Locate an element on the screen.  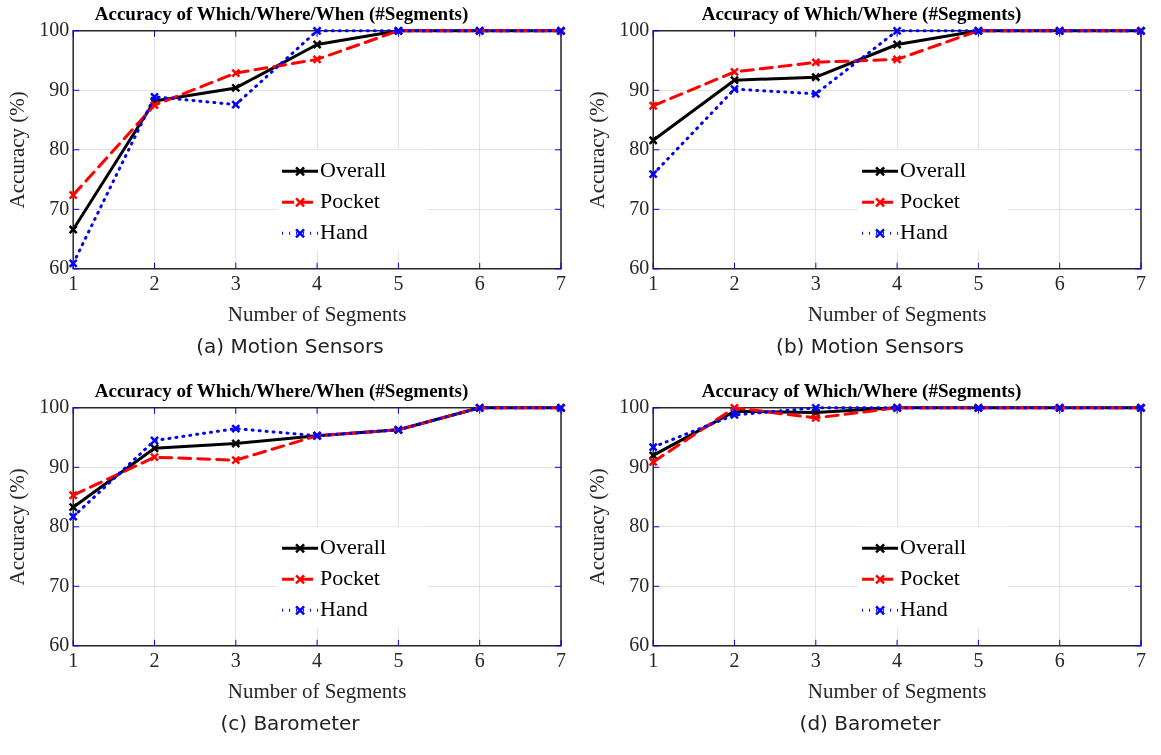
text: (a) Motion Sensors is located at coordinates (290, 346).